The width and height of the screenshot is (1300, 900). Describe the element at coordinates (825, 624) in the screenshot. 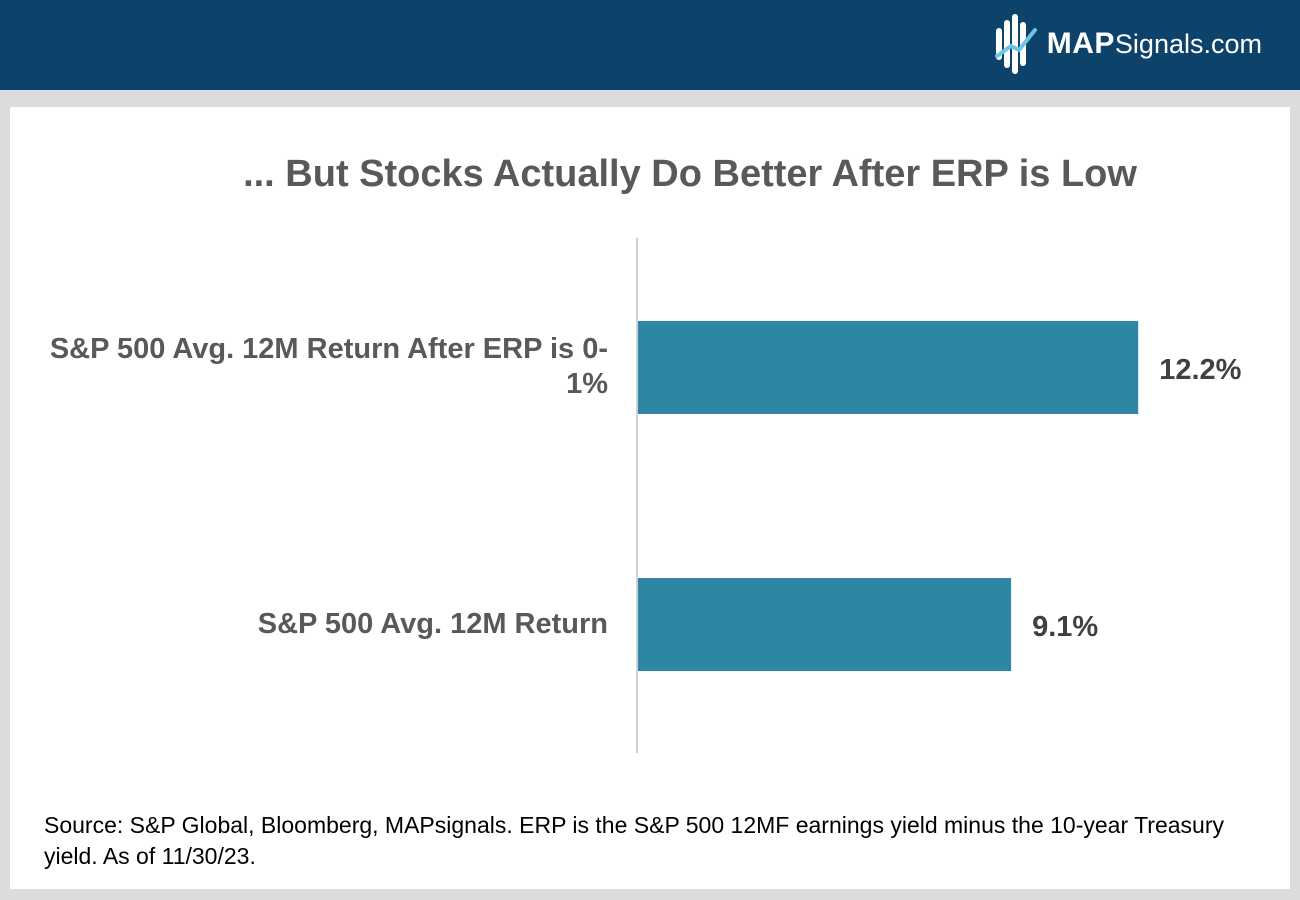

I see `bar-sp500-avg` at that location.